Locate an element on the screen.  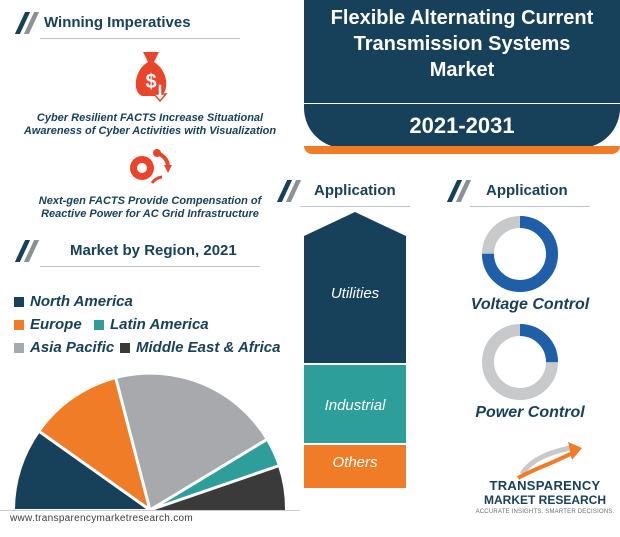
pie-slice-latin-america is located at coordinates (214, 475).